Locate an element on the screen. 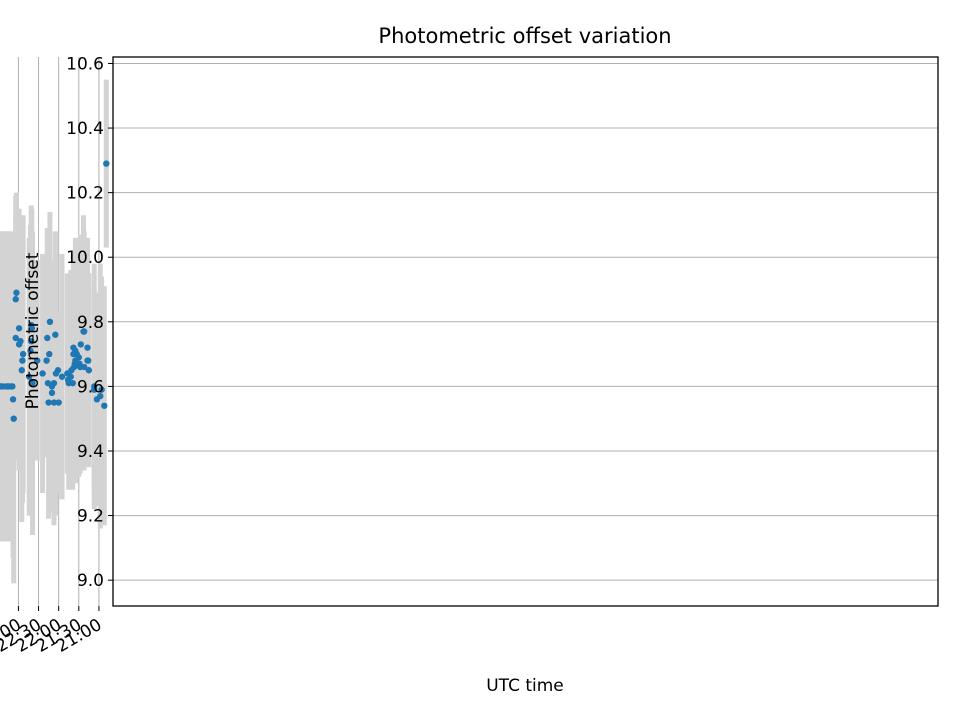 The width and height of the screenshot is (960, 720). y-tick-label: 10.0 is located at coordinates (85, 258).